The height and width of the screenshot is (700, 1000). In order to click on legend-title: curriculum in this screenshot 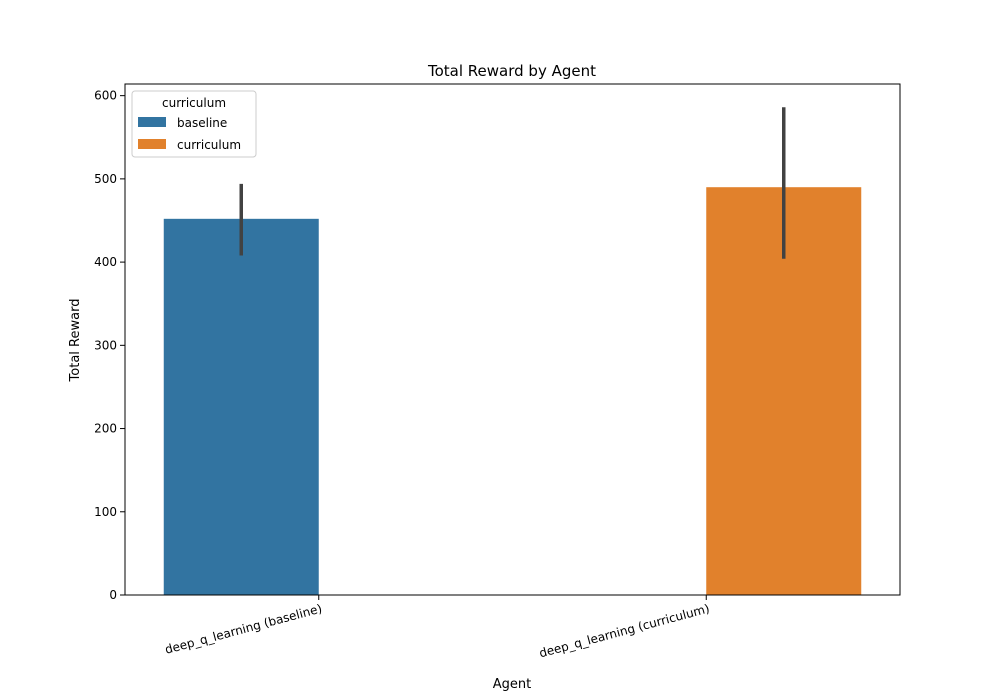, I will do `click(194, 103)`.